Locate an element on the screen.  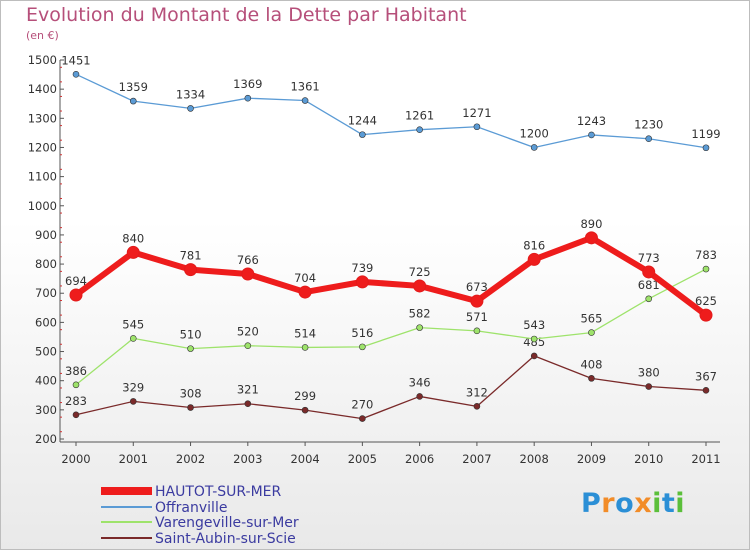
data-label: 520 is located at coordinates (248, 332).